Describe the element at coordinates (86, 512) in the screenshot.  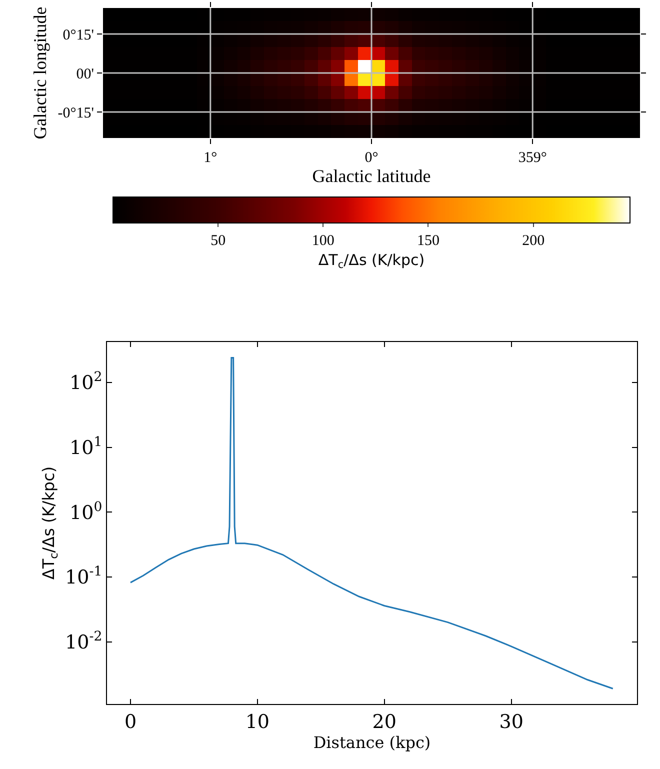
I see `y-tick-label: 10$^{0}$` at that location.